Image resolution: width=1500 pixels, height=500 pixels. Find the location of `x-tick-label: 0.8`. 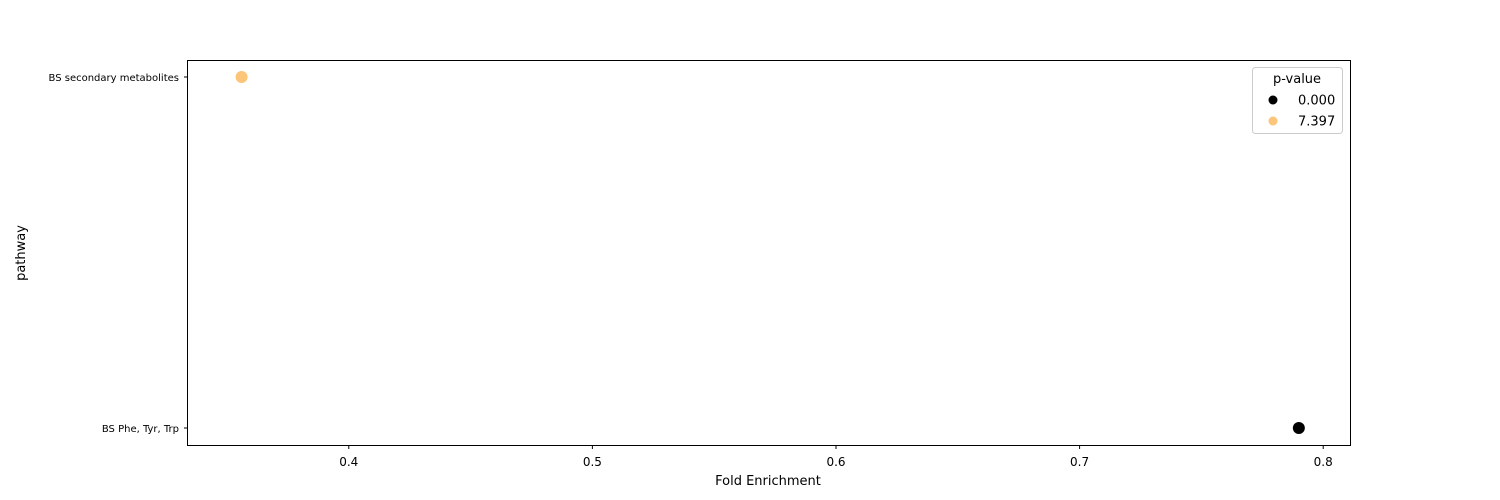

x-tick-label: 0.8 is located at coordinates (1323, 462).